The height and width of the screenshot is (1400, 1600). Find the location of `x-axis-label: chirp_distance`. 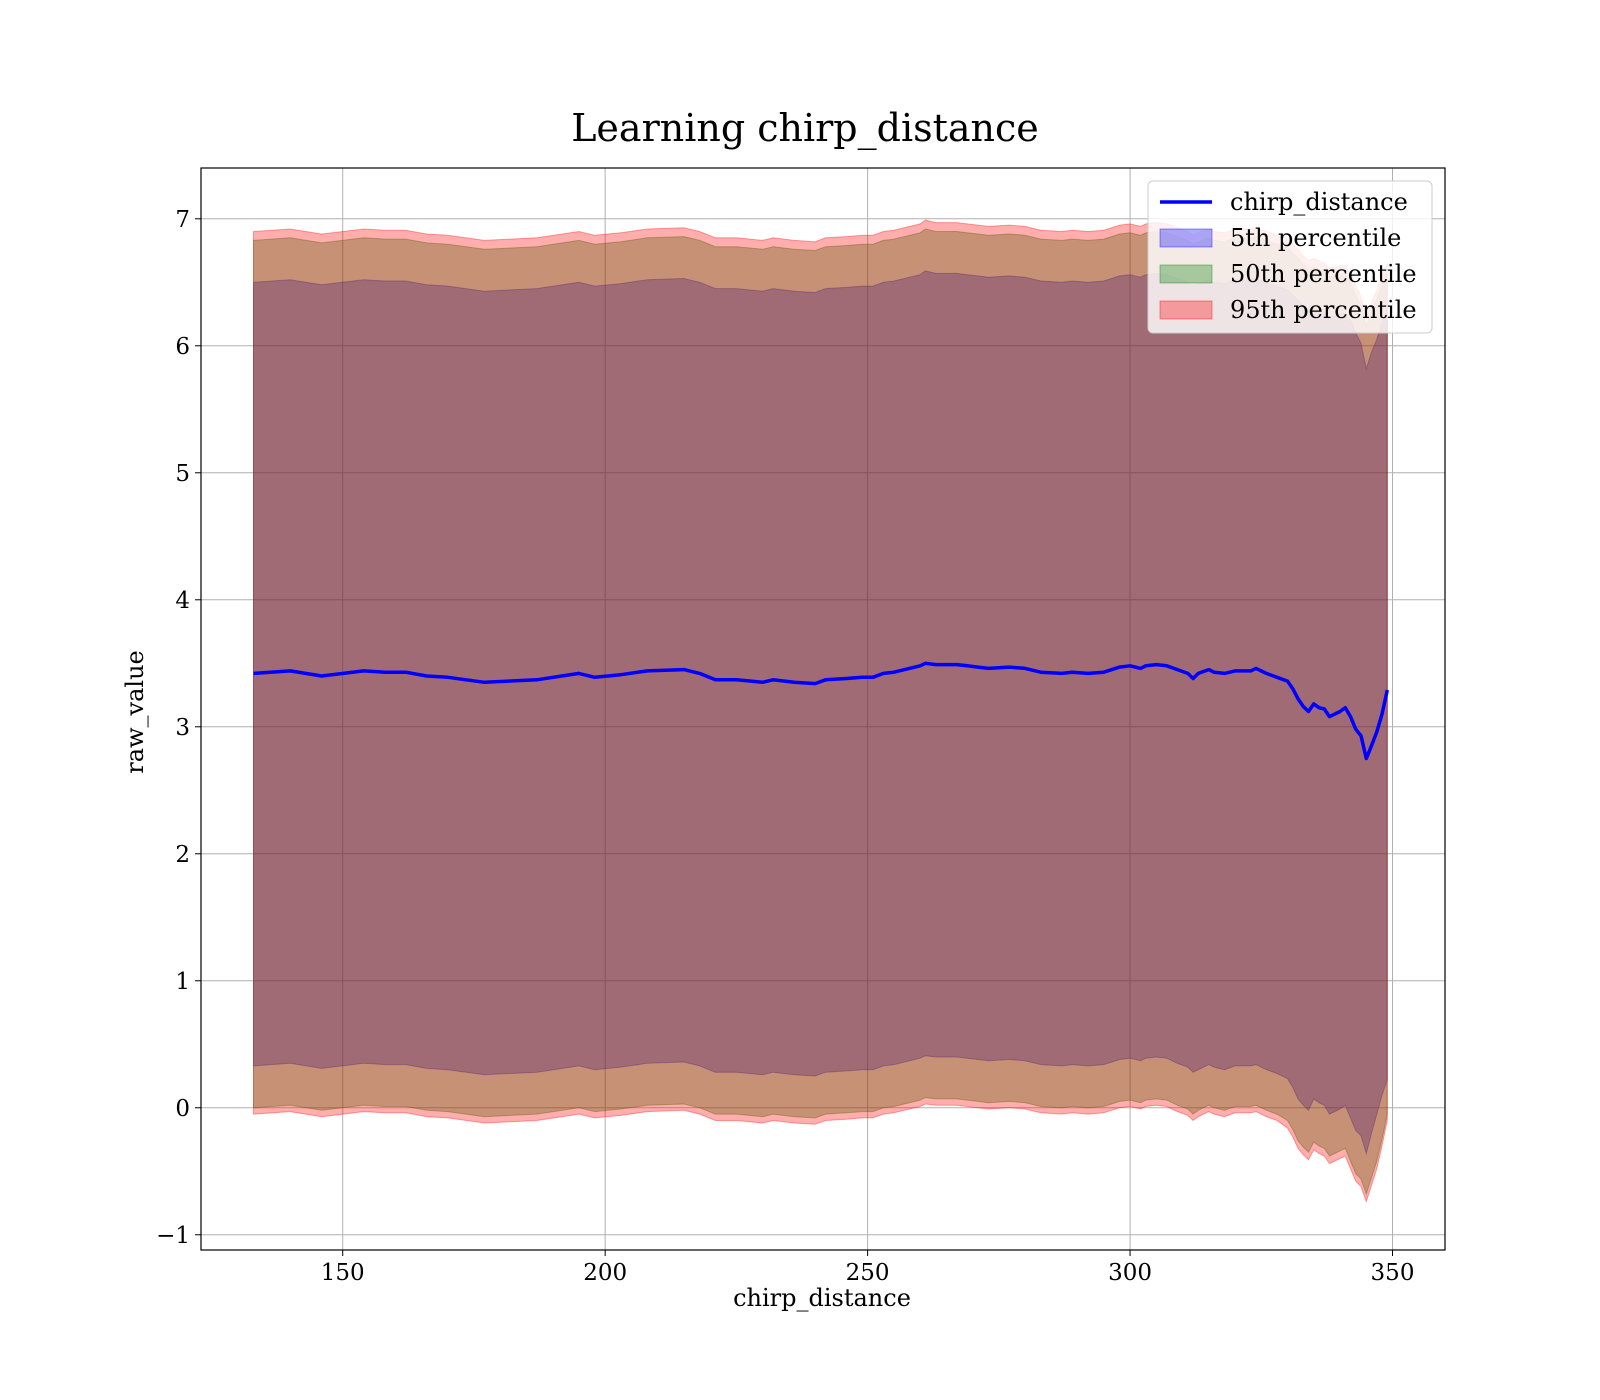

x-axis-label: chirp_distance is located at coordinates (822, 1298).